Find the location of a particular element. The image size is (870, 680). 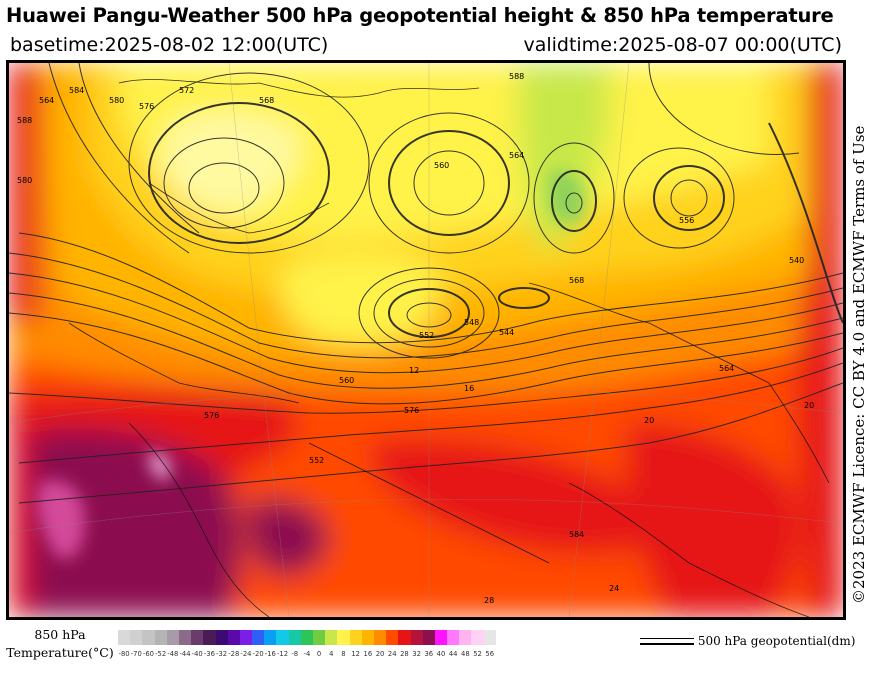

colorbar-tick-label: -24 is located at coordinates (246, 654).